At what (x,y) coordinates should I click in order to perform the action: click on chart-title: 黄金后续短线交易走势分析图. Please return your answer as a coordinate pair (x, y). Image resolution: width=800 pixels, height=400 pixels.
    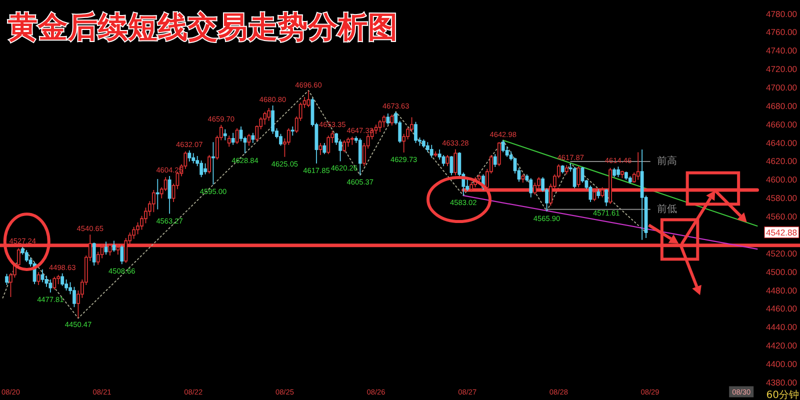
    Looking at the image, I should click on (203, 27).